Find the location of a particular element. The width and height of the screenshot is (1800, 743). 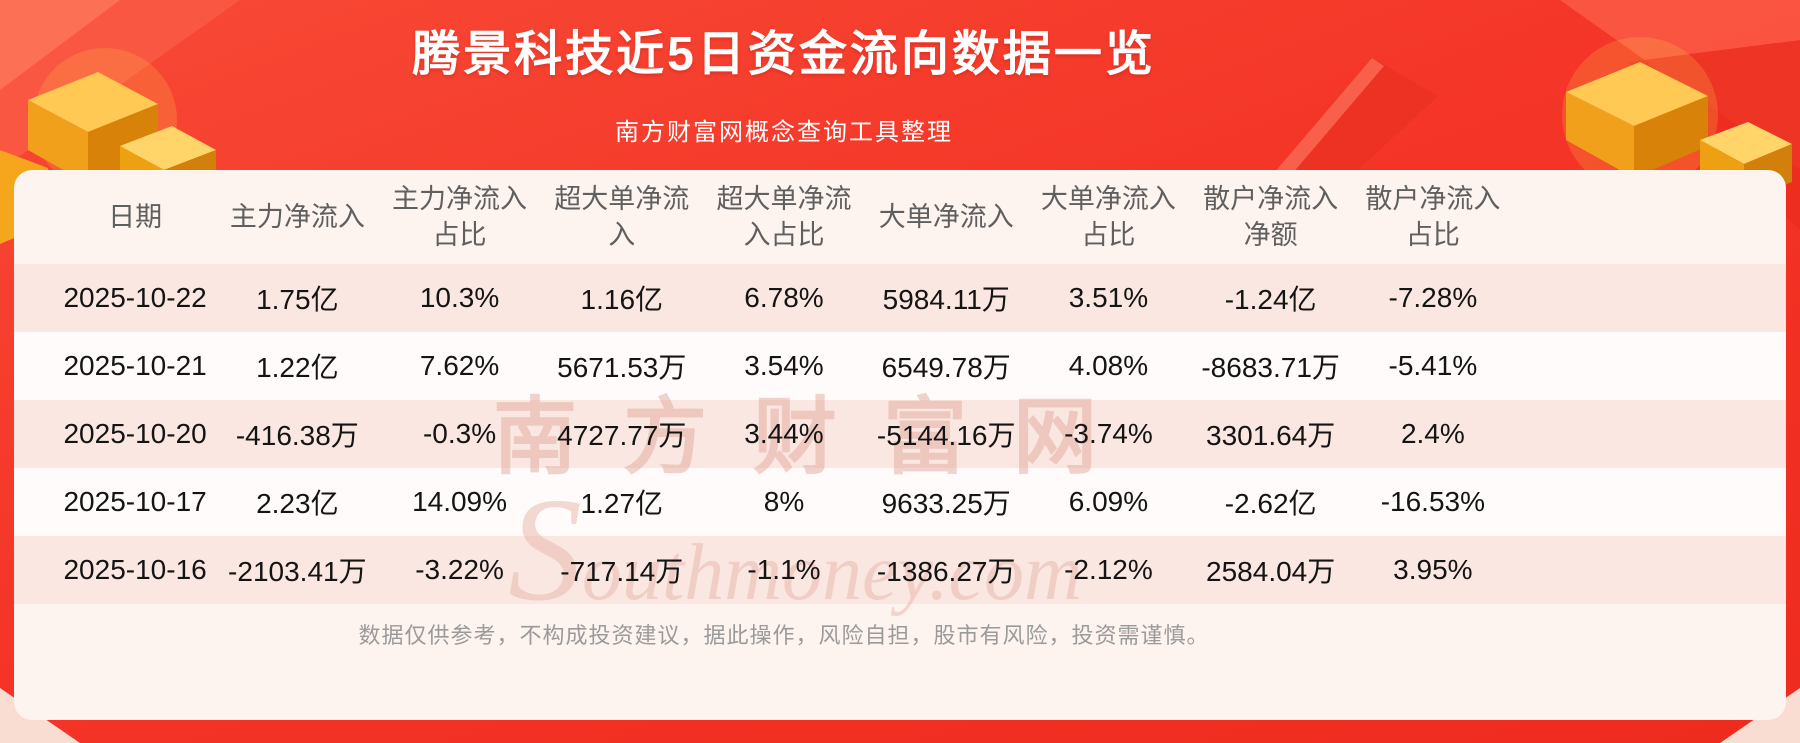

value-cell: -2.12% is located at coordinates (1108, 569).